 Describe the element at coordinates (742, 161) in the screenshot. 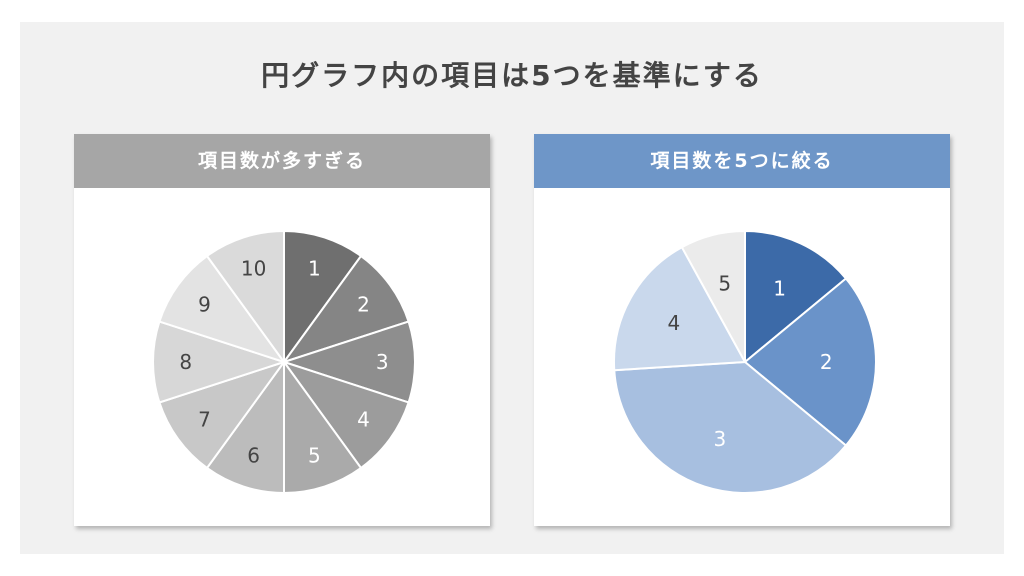

I see `panel-header: 項目数を5つに絞る` at that location.